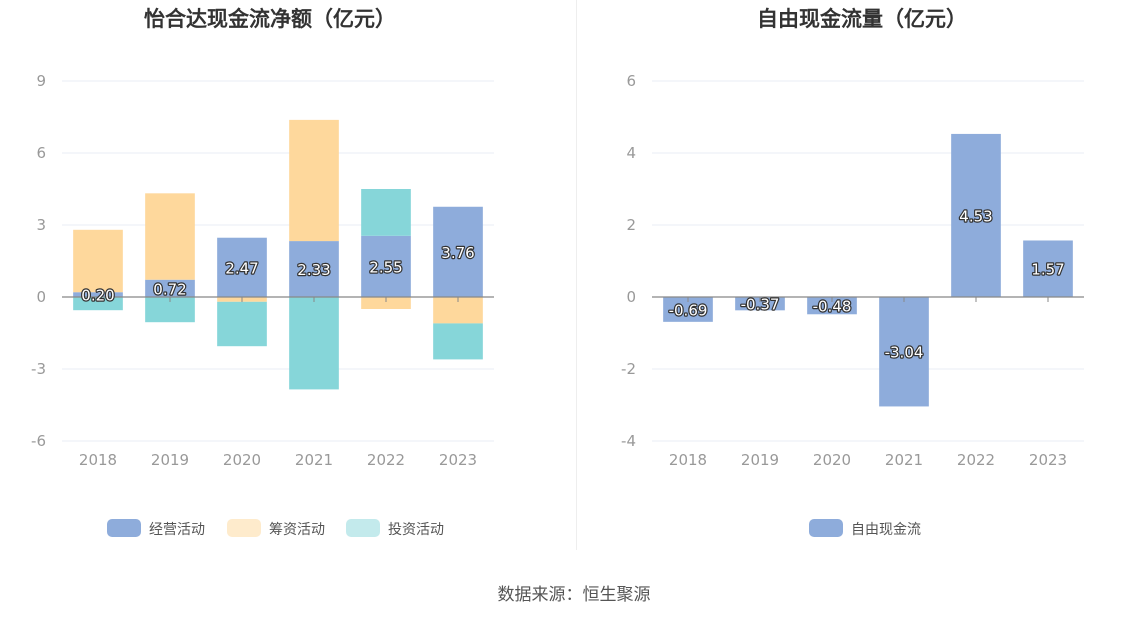 Image resolution: width=1148 pixels, height=619 pixels. What do you see at coordinates (760, 460) in the screenshot?
I see `right-x-tick-label: 2019` at bounding box center [760, 460].